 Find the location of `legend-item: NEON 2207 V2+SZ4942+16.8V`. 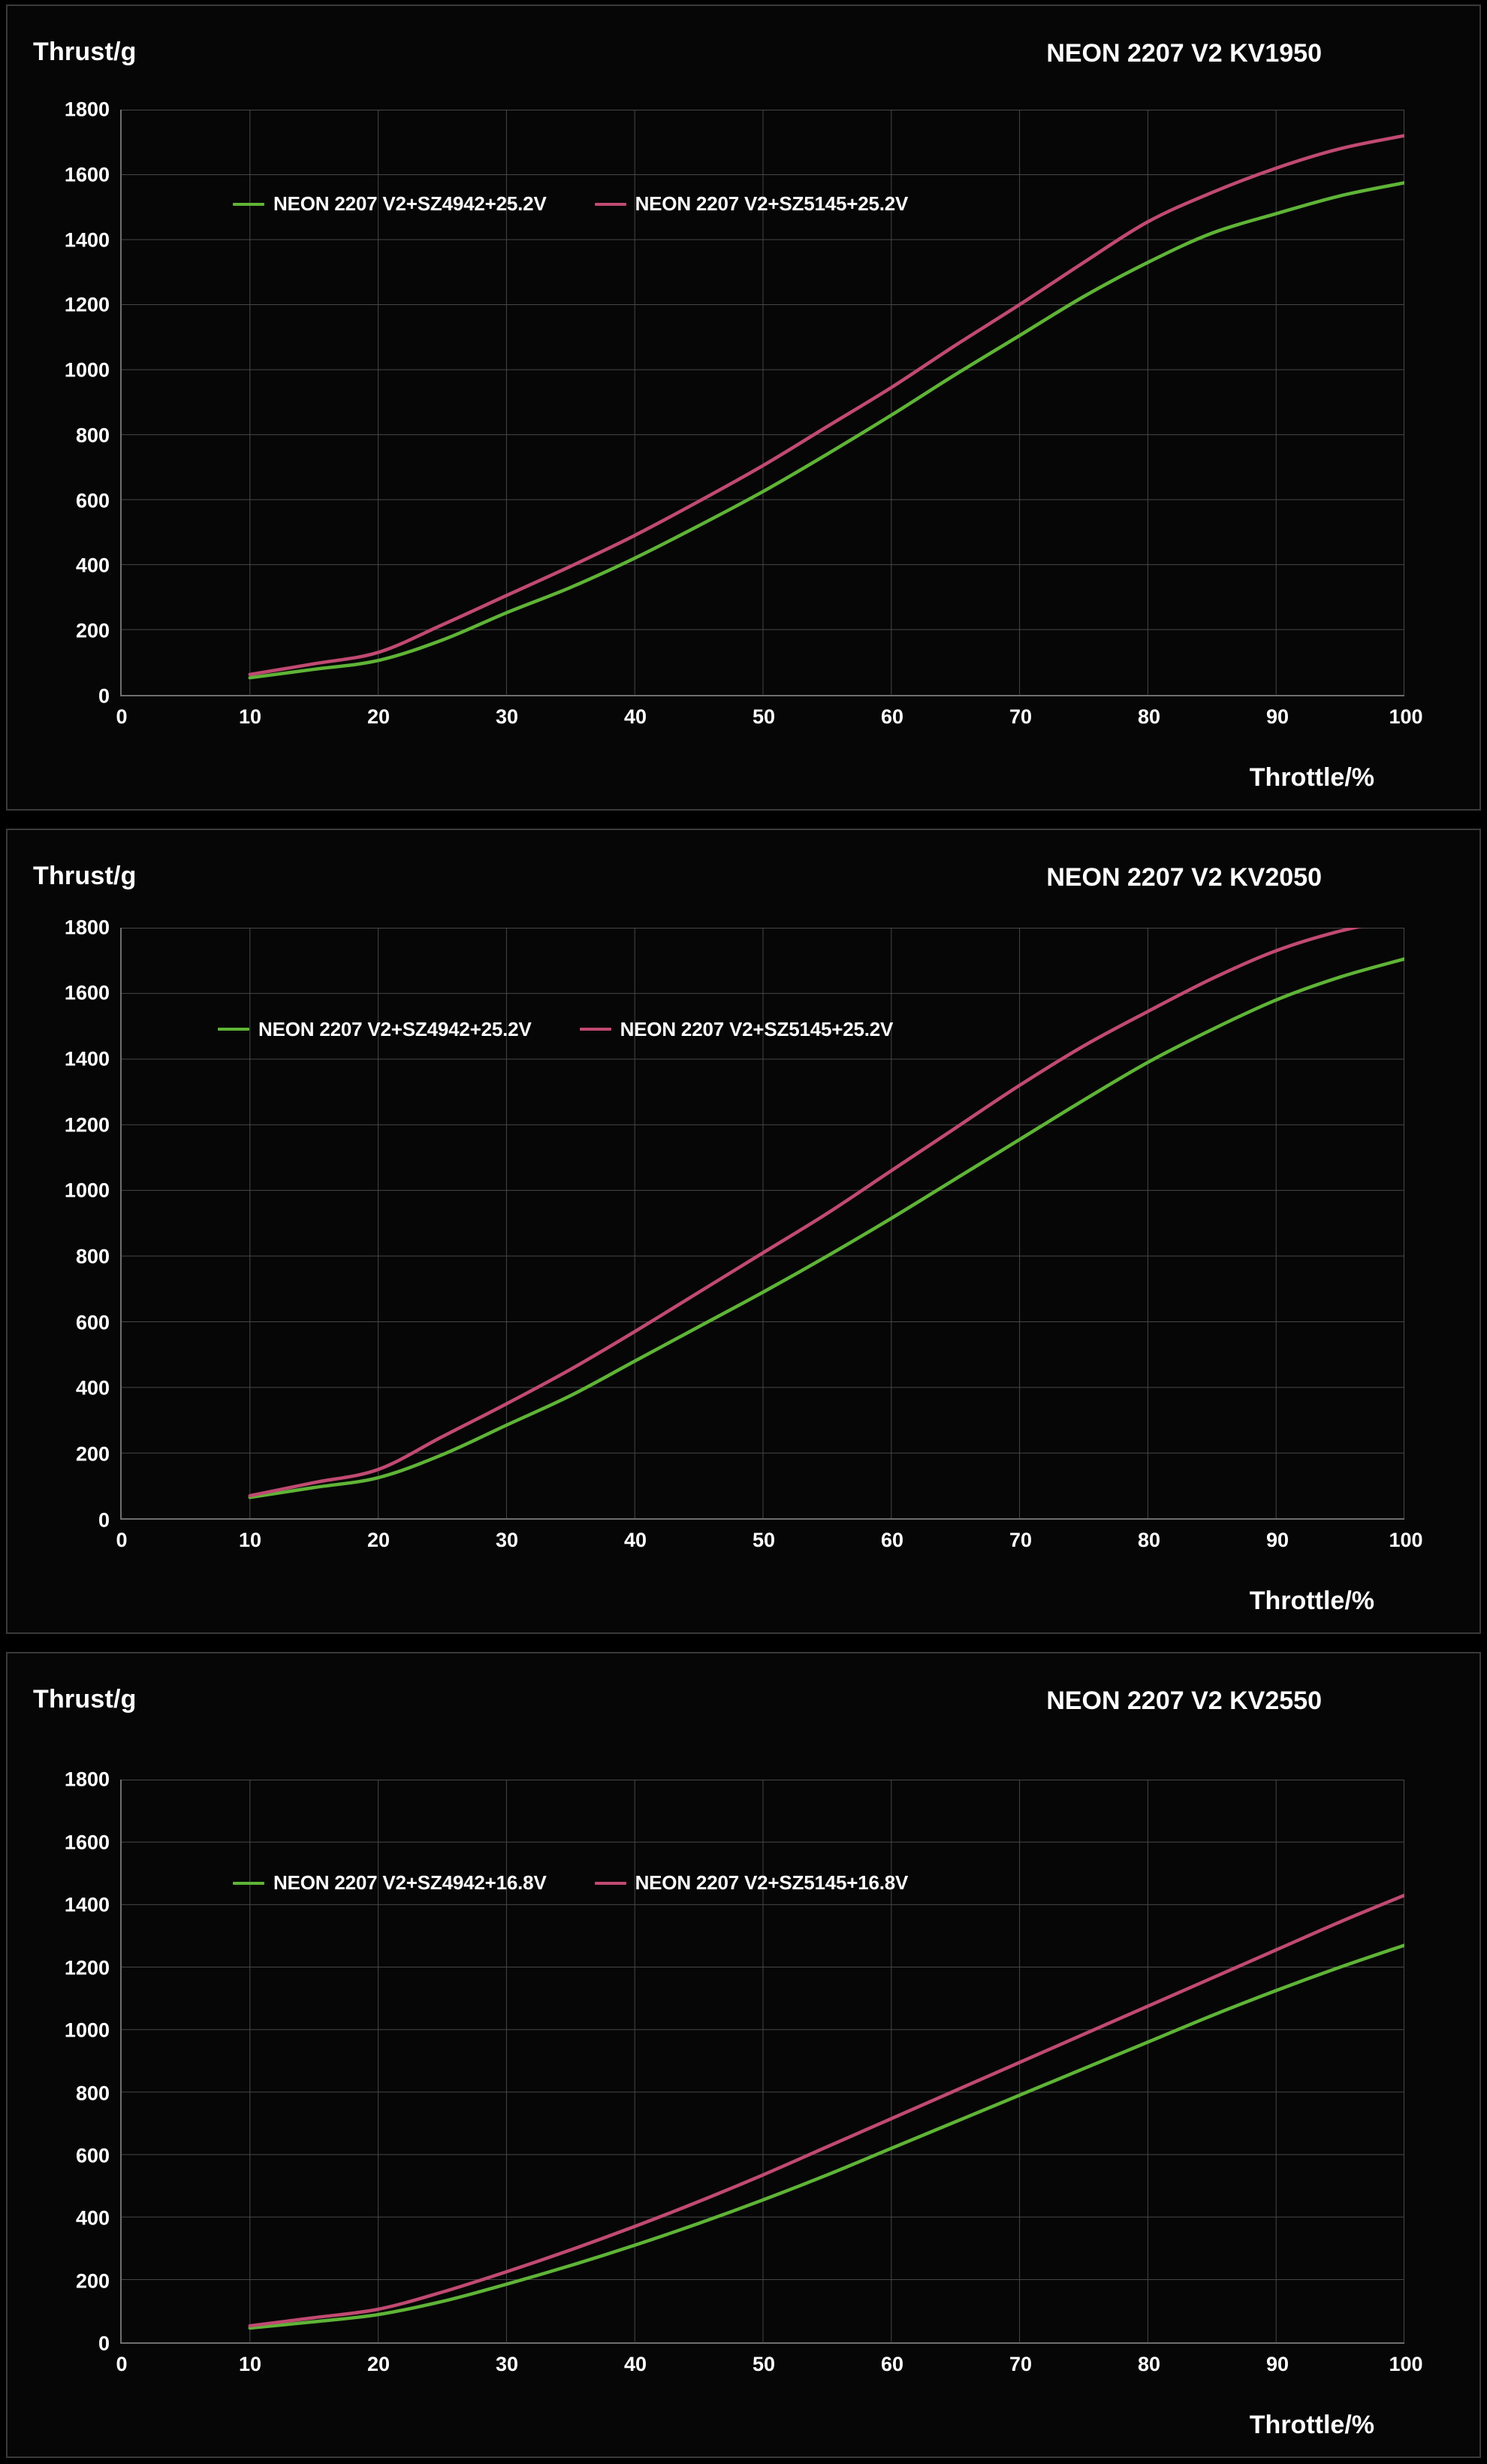

legend-item: NEON 2207 V2+SZ4942+16.8V is located at coordinates (390, 1883).